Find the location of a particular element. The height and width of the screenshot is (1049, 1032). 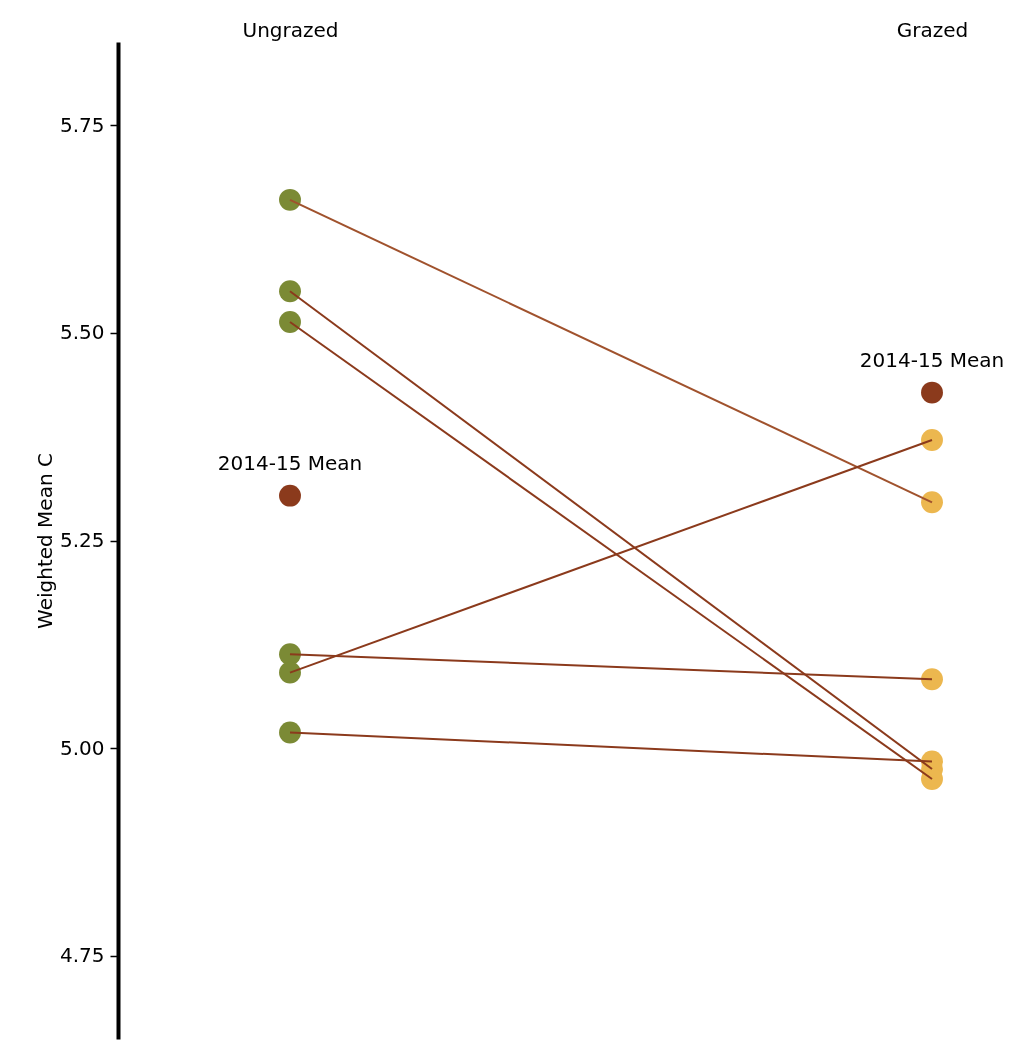

x-tick-label: Grazed is located at coordinates (932, 29).